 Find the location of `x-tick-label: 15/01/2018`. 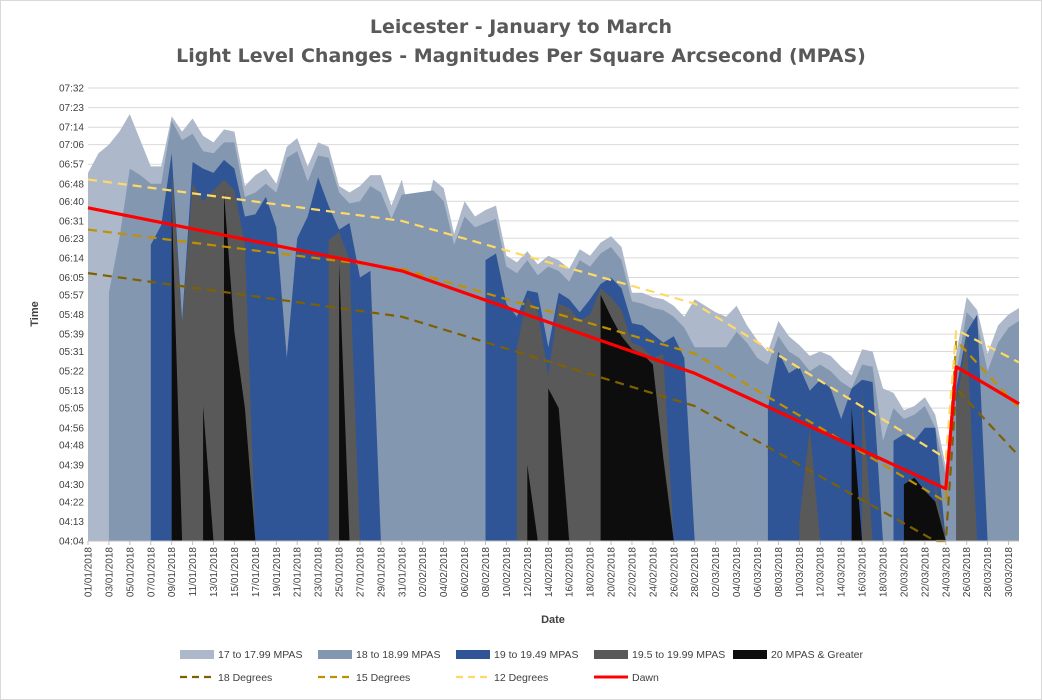

x-tick-label: 15/01/2018 is located at coordinates (235, 572).